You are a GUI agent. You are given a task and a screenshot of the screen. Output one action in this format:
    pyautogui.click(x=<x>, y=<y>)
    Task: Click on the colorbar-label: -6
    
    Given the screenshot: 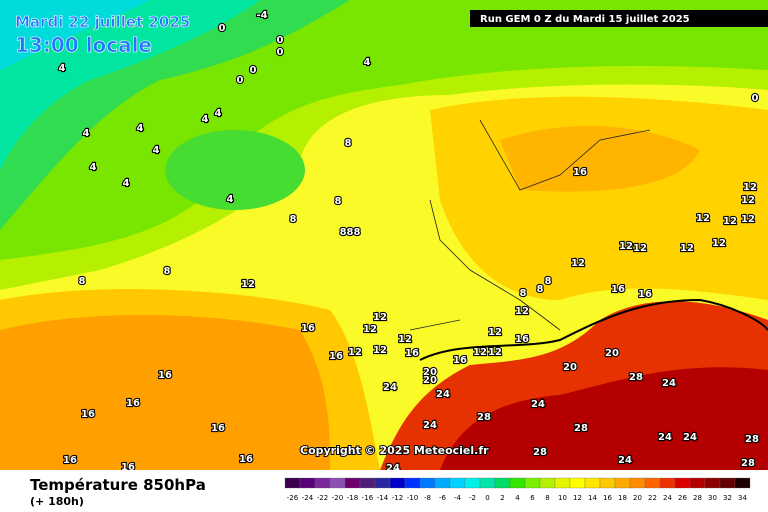 What is the action you would take?
    pyautogui.click(x=443, y=498)
    